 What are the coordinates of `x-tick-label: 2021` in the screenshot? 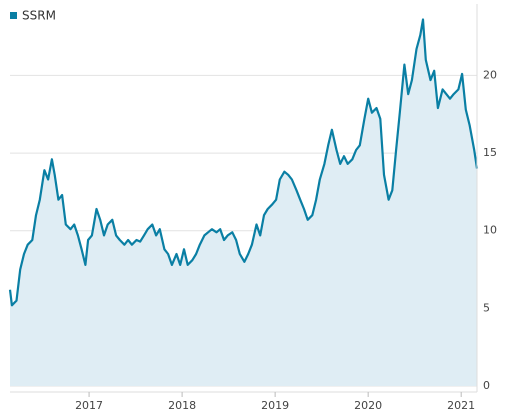 It's located at (461, 405).